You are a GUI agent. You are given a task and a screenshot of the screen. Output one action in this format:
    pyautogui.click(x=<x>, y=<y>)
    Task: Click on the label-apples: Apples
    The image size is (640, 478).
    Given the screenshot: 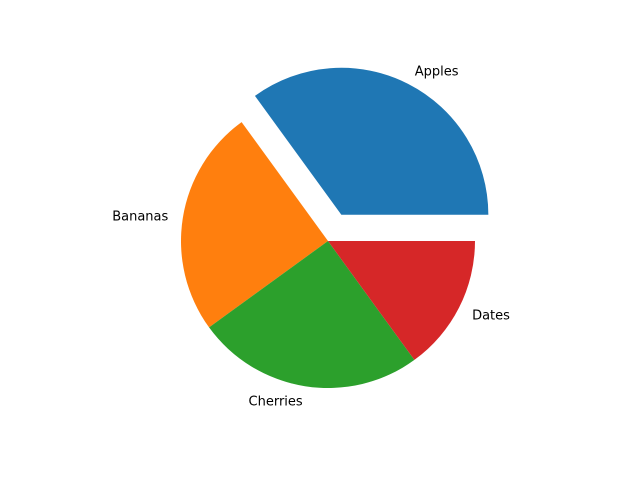 What is the action you would take?
    pyautogui.click(x=437, y=72)
    